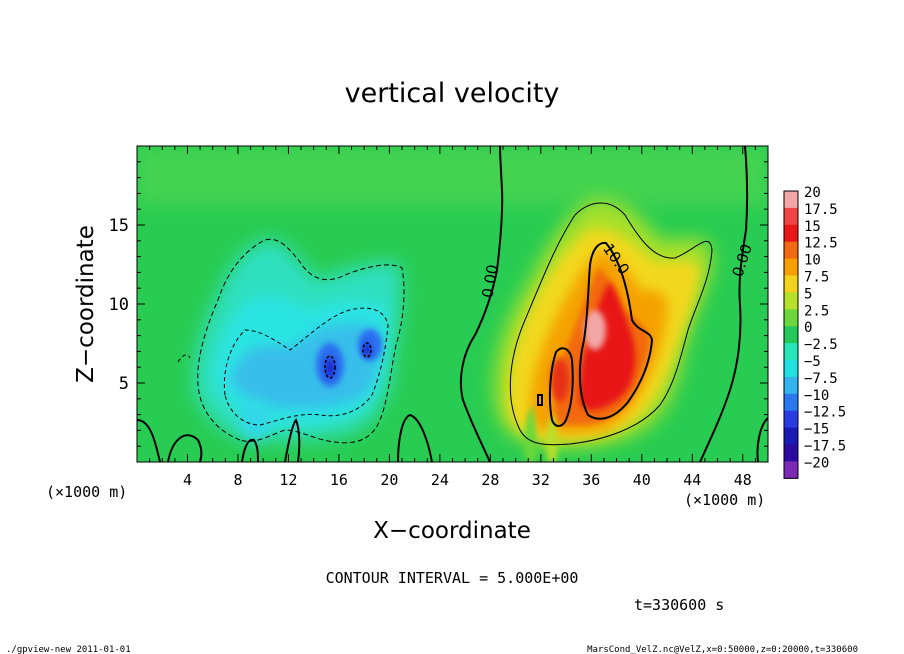  What do you see at coordinates (816, 278) in the screenshot?
I see `colorbar-label-5: 7.5` at bounding box center [816, 278].